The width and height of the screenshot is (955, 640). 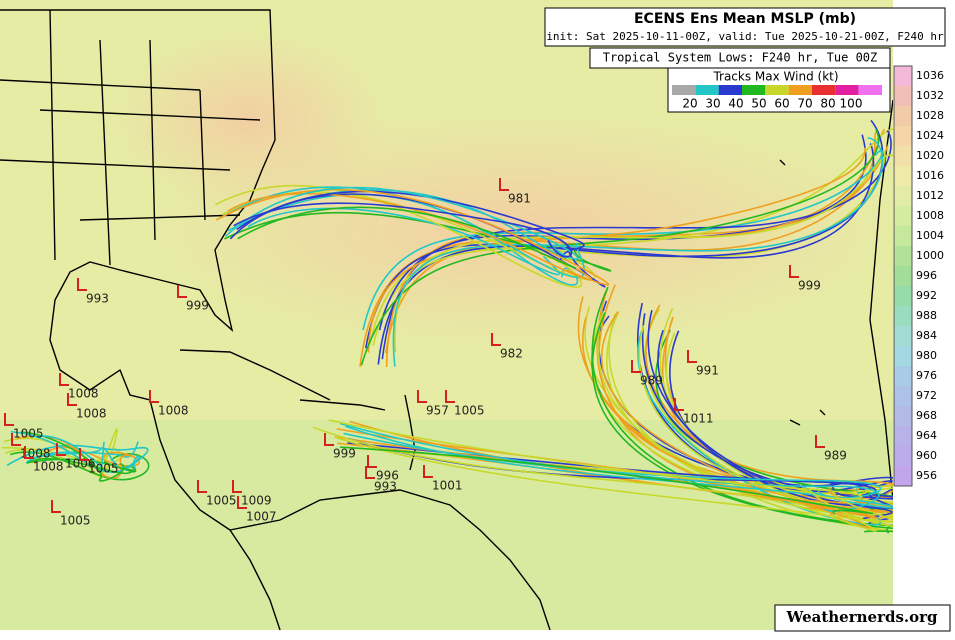 What do you see at coordinates (745, 19) in the screenshot?
I see `title: ECENS Ens Mean MSLP (mb)` at bounding box center [745, 19].